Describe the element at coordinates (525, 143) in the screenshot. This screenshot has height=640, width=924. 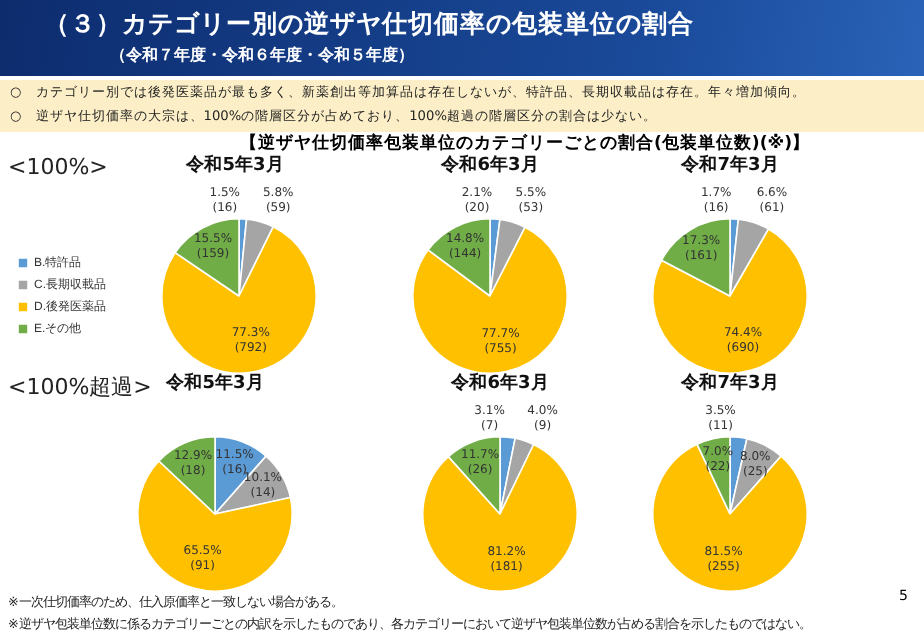
I see `text: 【逆ザヤ仕切価率包装単位のカテゴリーごとの割合(包装単位数)(※)】` at that location.